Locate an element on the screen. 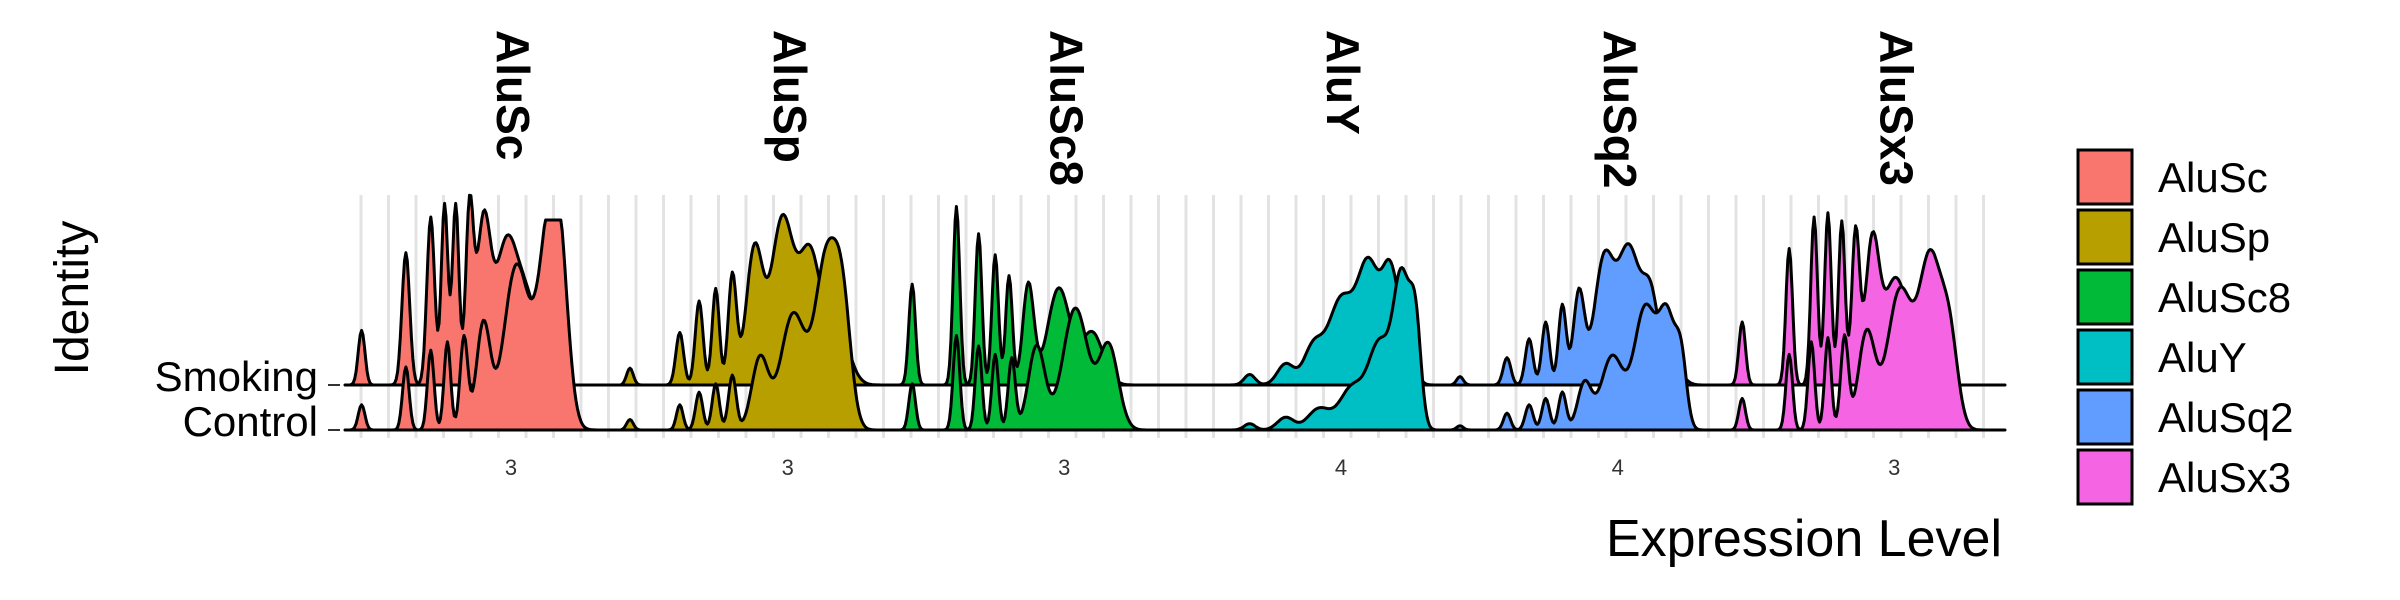 The width and height of the screenshot is (2400, 600). legend: AluSc AluSp AluSc8 AluY AluSq2 AluSx3 is located at coordinates (2184, 327).